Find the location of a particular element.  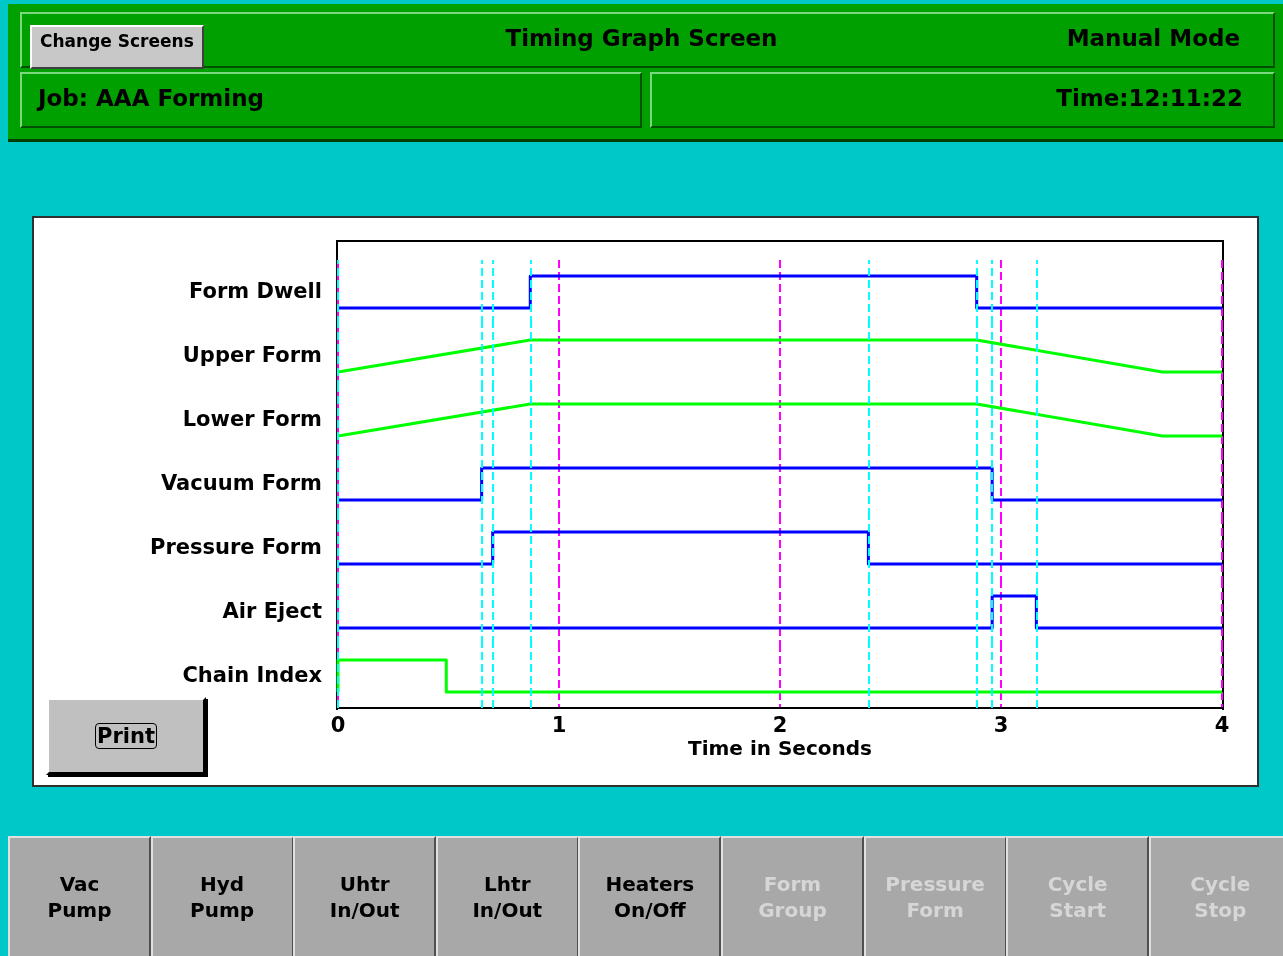

text: Change Screens is located at coordinates (117, 47).